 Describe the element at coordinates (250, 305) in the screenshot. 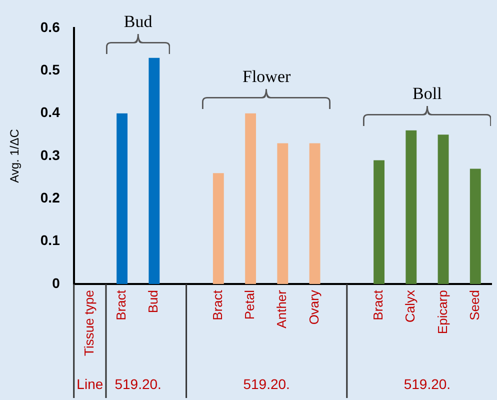

I see `x-tick-label: Petal` at that location.